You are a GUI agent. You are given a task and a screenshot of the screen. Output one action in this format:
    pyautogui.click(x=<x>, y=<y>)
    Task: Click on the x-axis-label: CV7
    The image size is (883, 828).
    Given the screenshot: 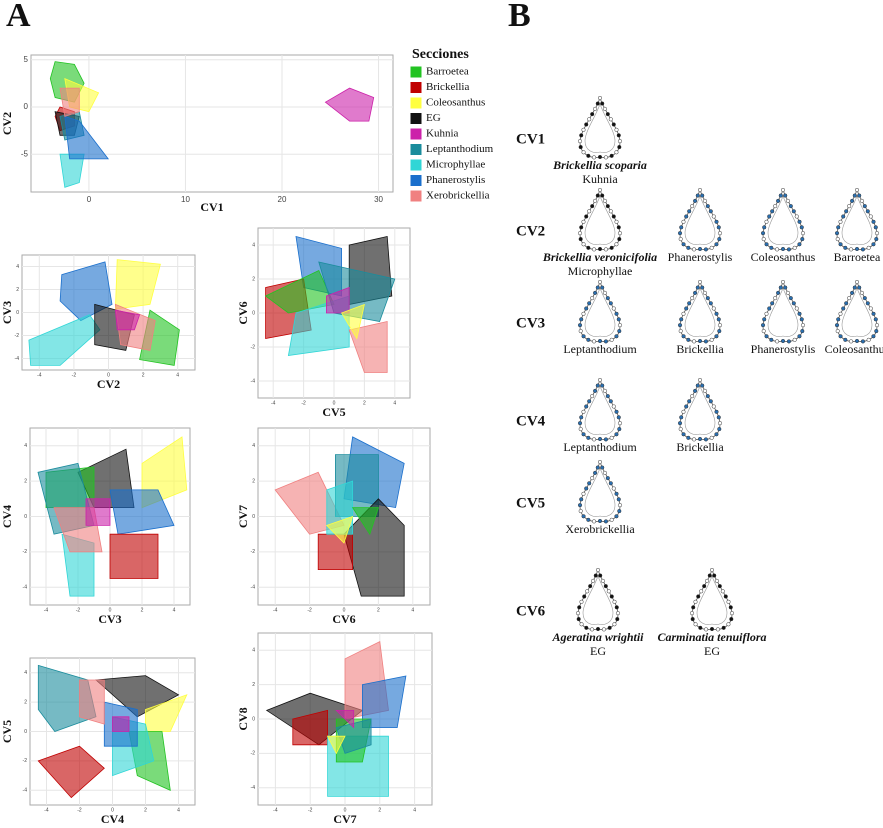 What is the action you would take?
    pyautogui.click(x=344, y=819)
    